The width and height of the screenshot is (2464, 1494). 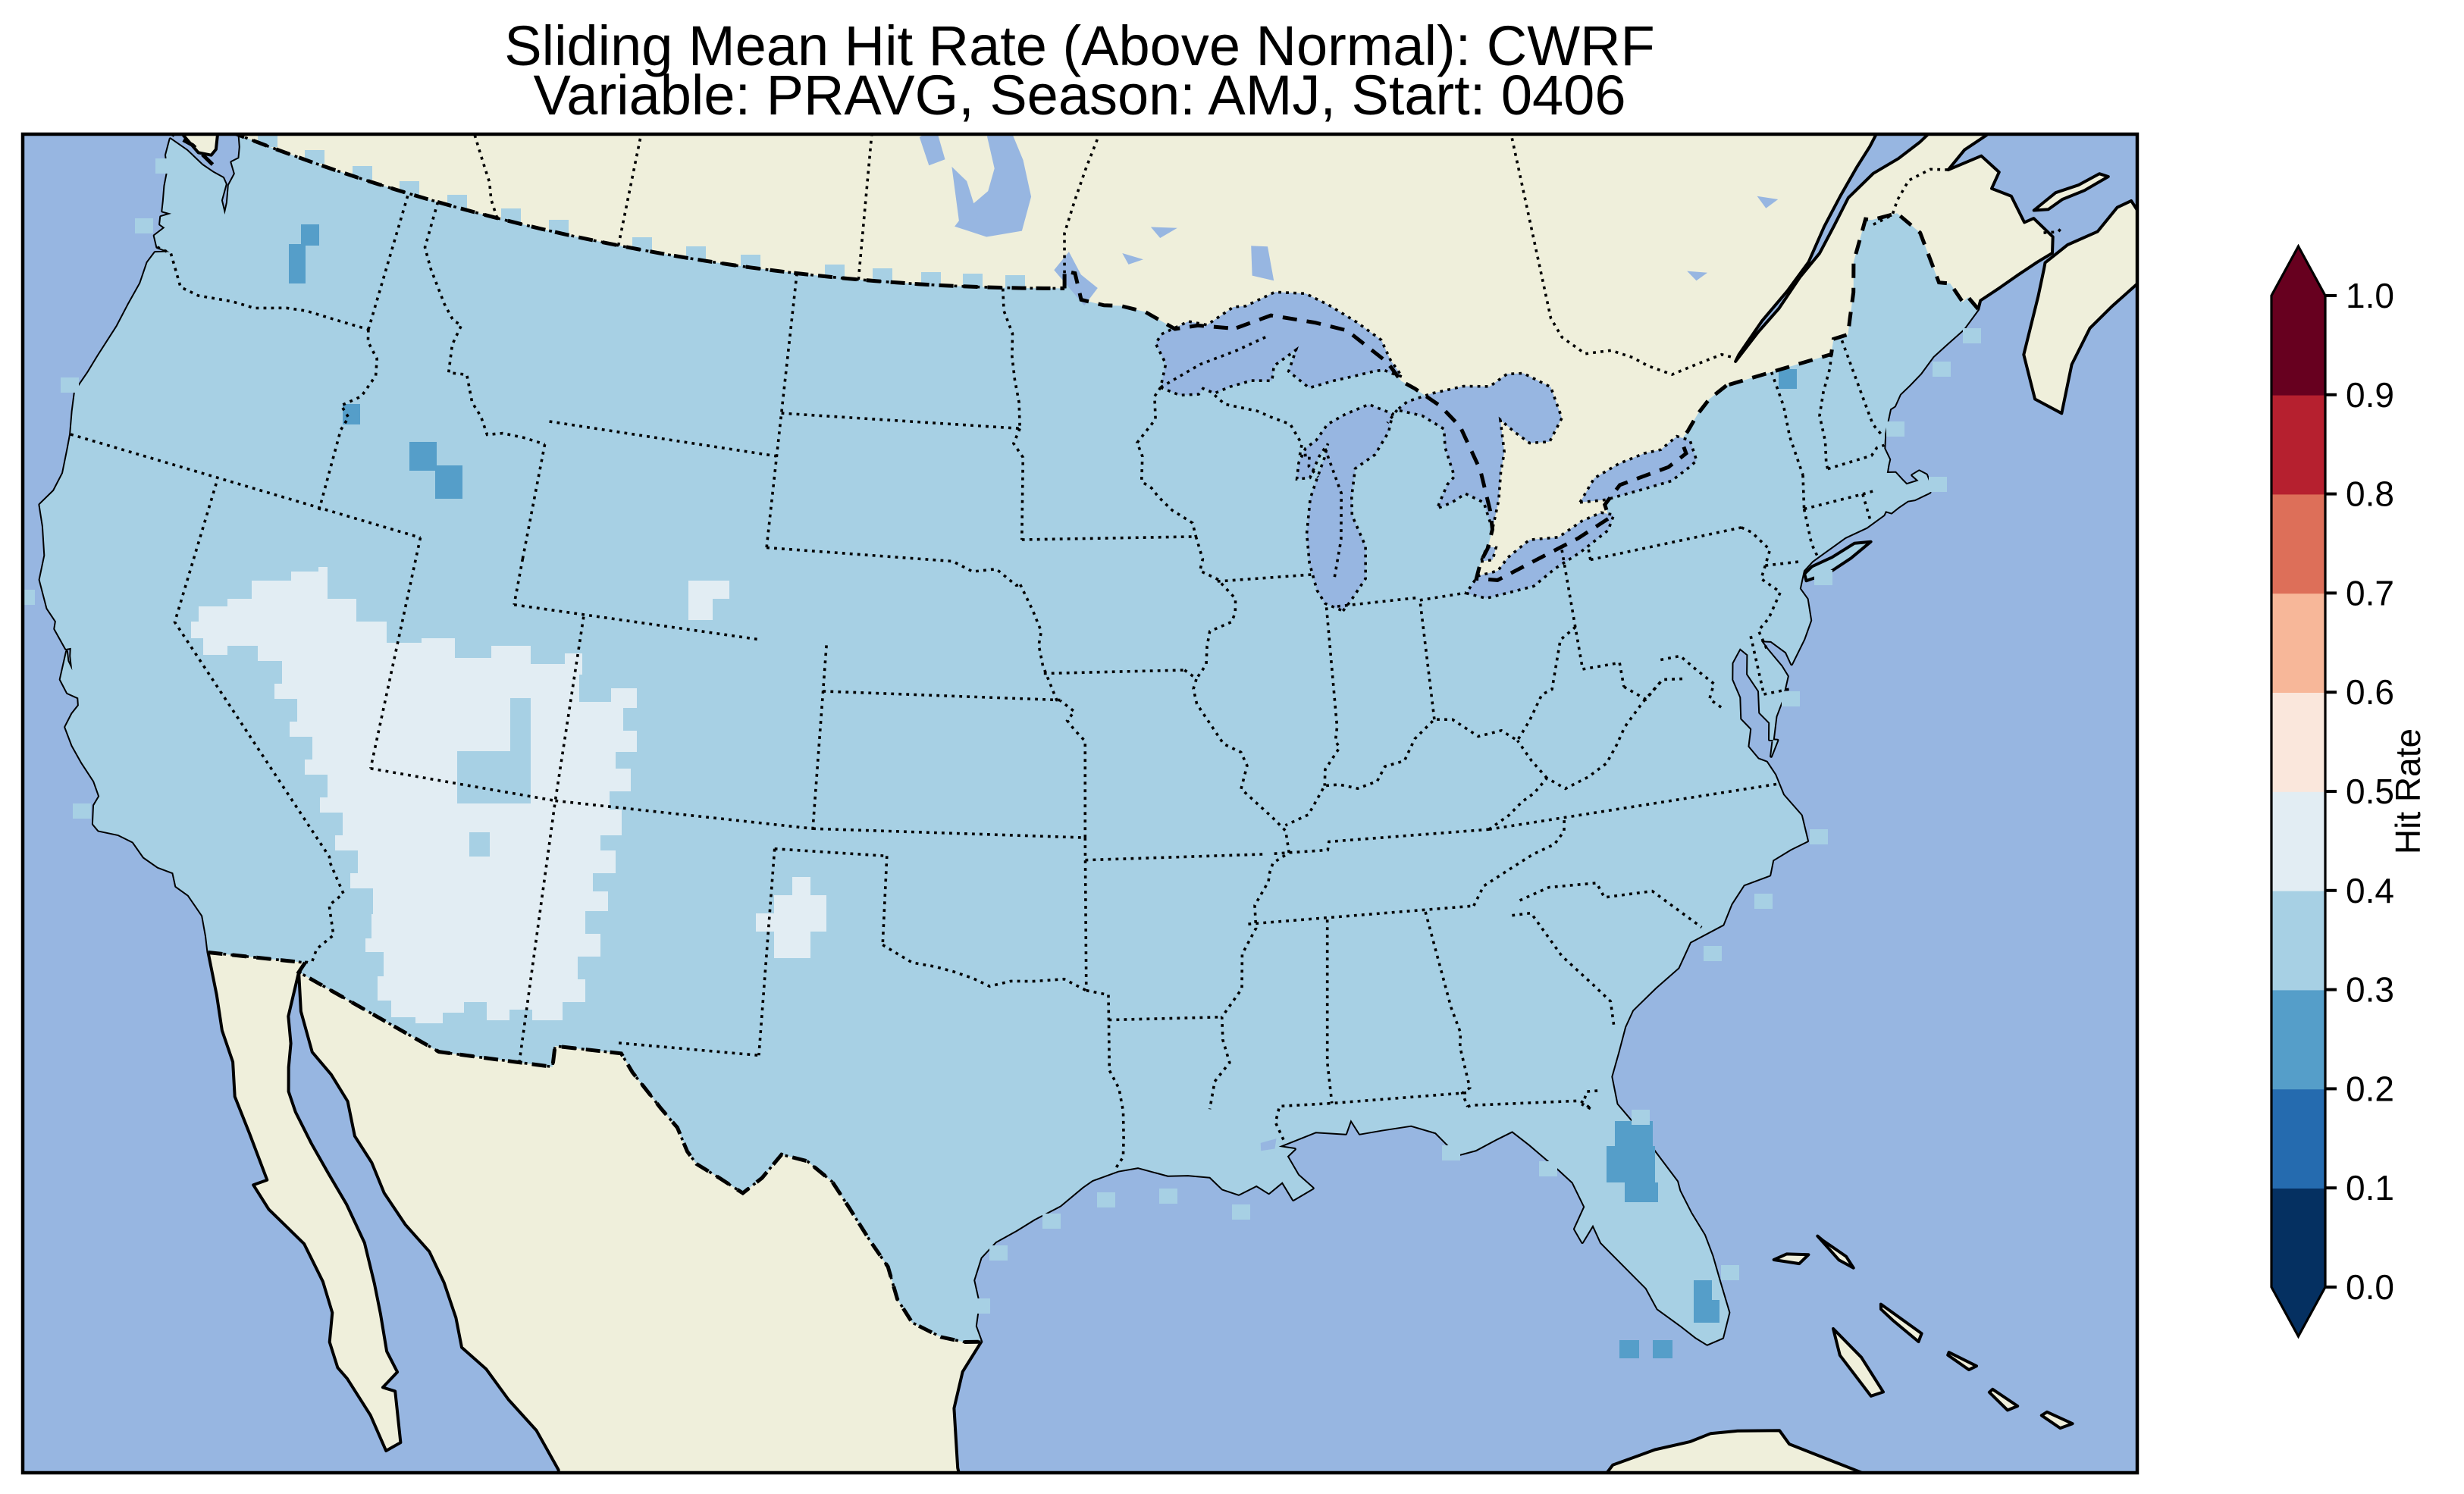 What do you see at coordinates (2370, 295) in the screenshot?
I see `svg-text: 1.0` at bounding box center [2370, 295].